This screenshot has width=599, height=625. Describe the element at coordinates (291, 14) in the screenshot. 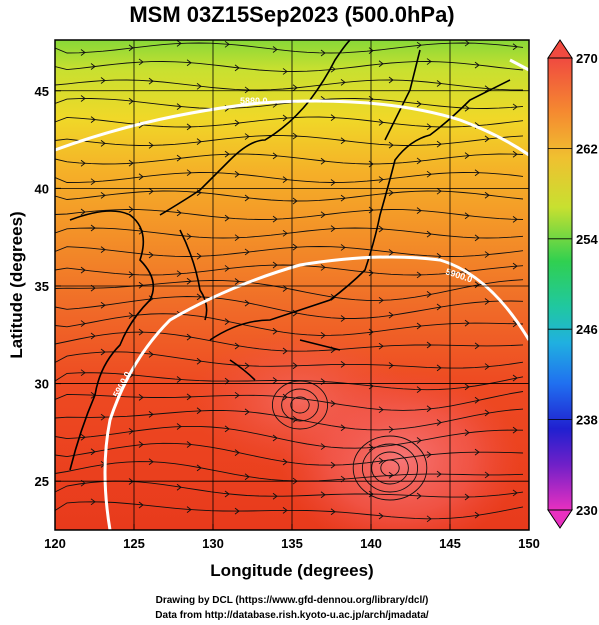

I see `map-title: MSM 03Z15Sep2023 (500.0hPa)` at that location.